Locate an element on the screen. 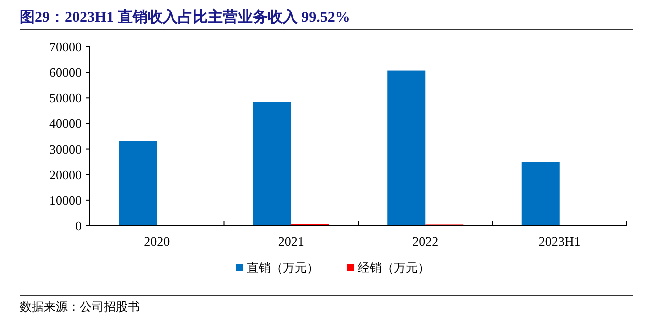  y-tick-label: 50000 is located at coordinates (66, 98).